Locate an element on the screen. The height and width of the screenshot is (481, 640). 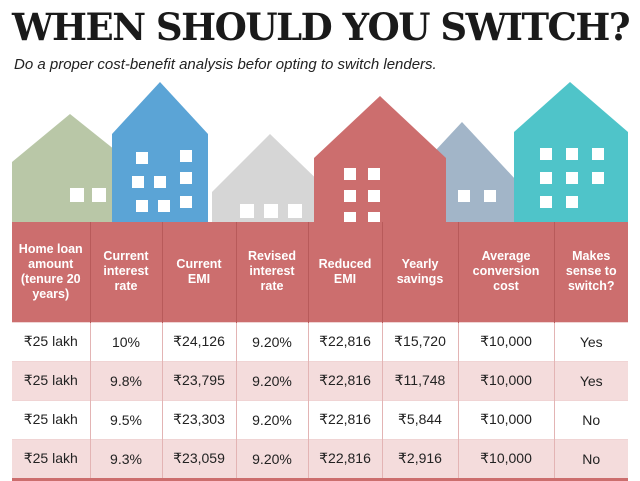
header-yearly-savings: Yearly savings is located at coordinates (419, 272).